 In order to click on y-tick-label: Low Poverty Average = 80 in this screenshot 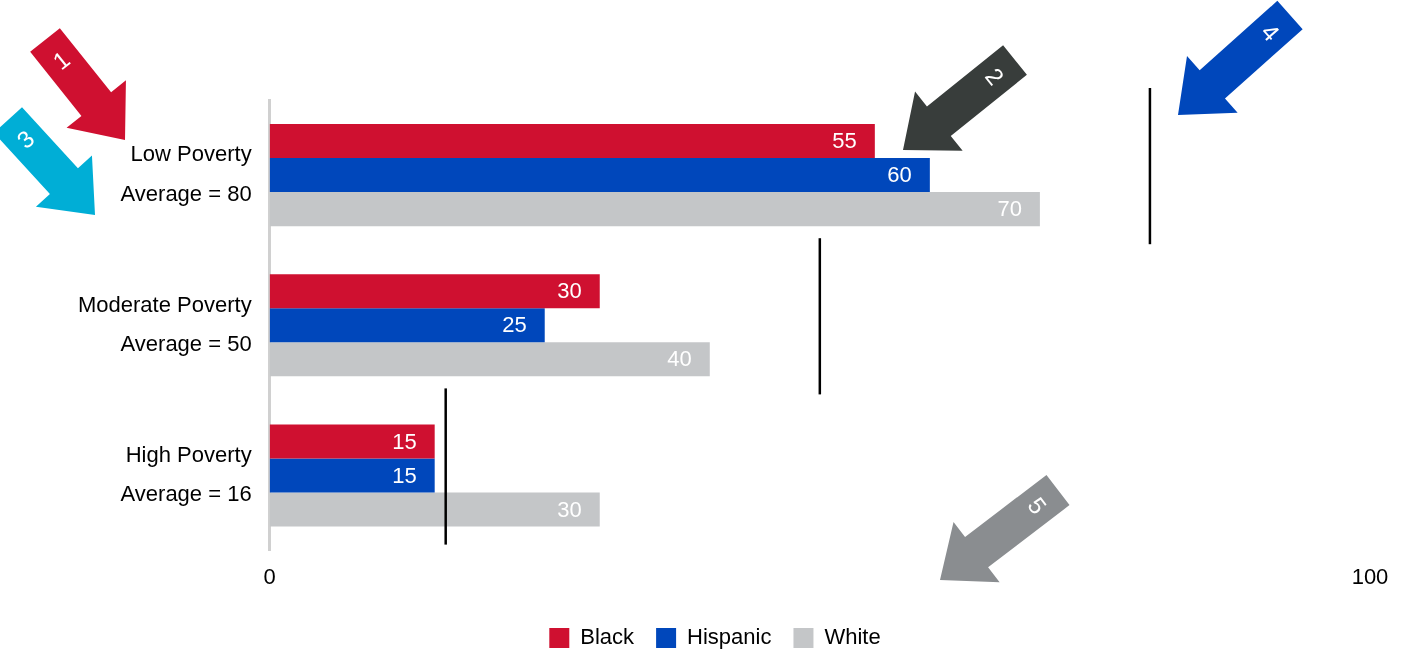, I will do `click(186, 173)`.